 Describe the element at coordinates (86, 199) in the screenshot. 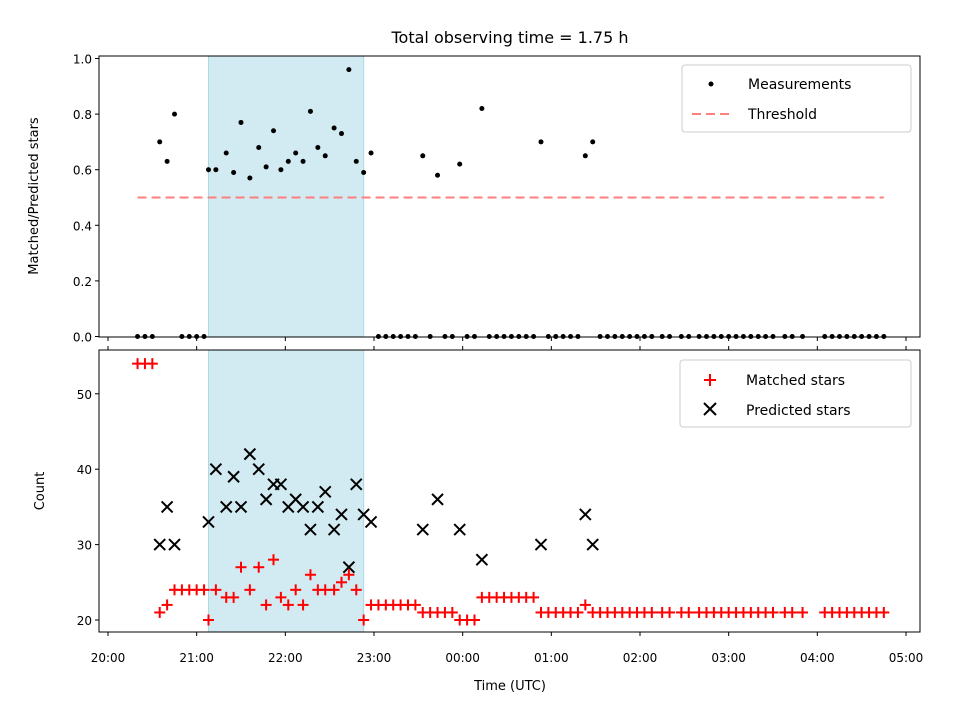

I see `top-y-ticks: 0.0 0.2 0.4 0.6 0.8 1.0` at that location.